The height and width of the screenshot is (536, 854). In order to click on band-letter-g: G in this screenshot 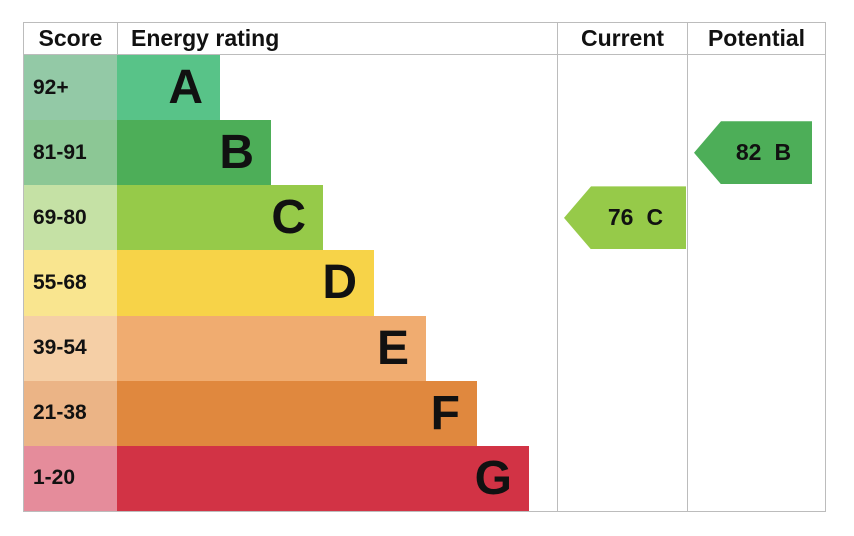, I will do `click(493, 478)`.